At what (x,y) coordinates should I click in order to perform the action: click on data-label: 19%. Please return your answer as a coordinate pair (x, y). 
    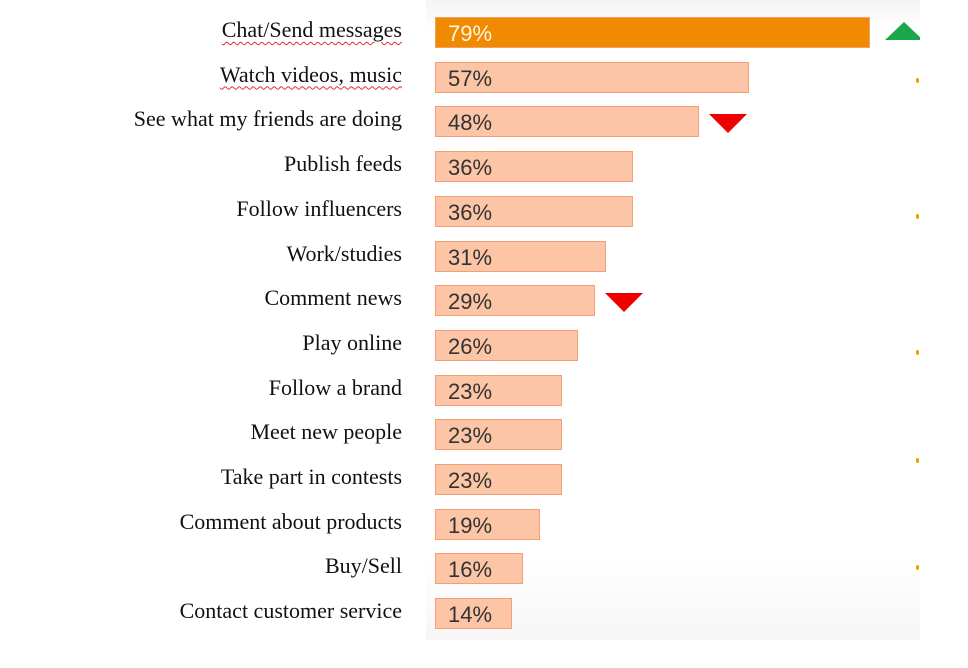
    Looking at the image, I should click on (470, 525).